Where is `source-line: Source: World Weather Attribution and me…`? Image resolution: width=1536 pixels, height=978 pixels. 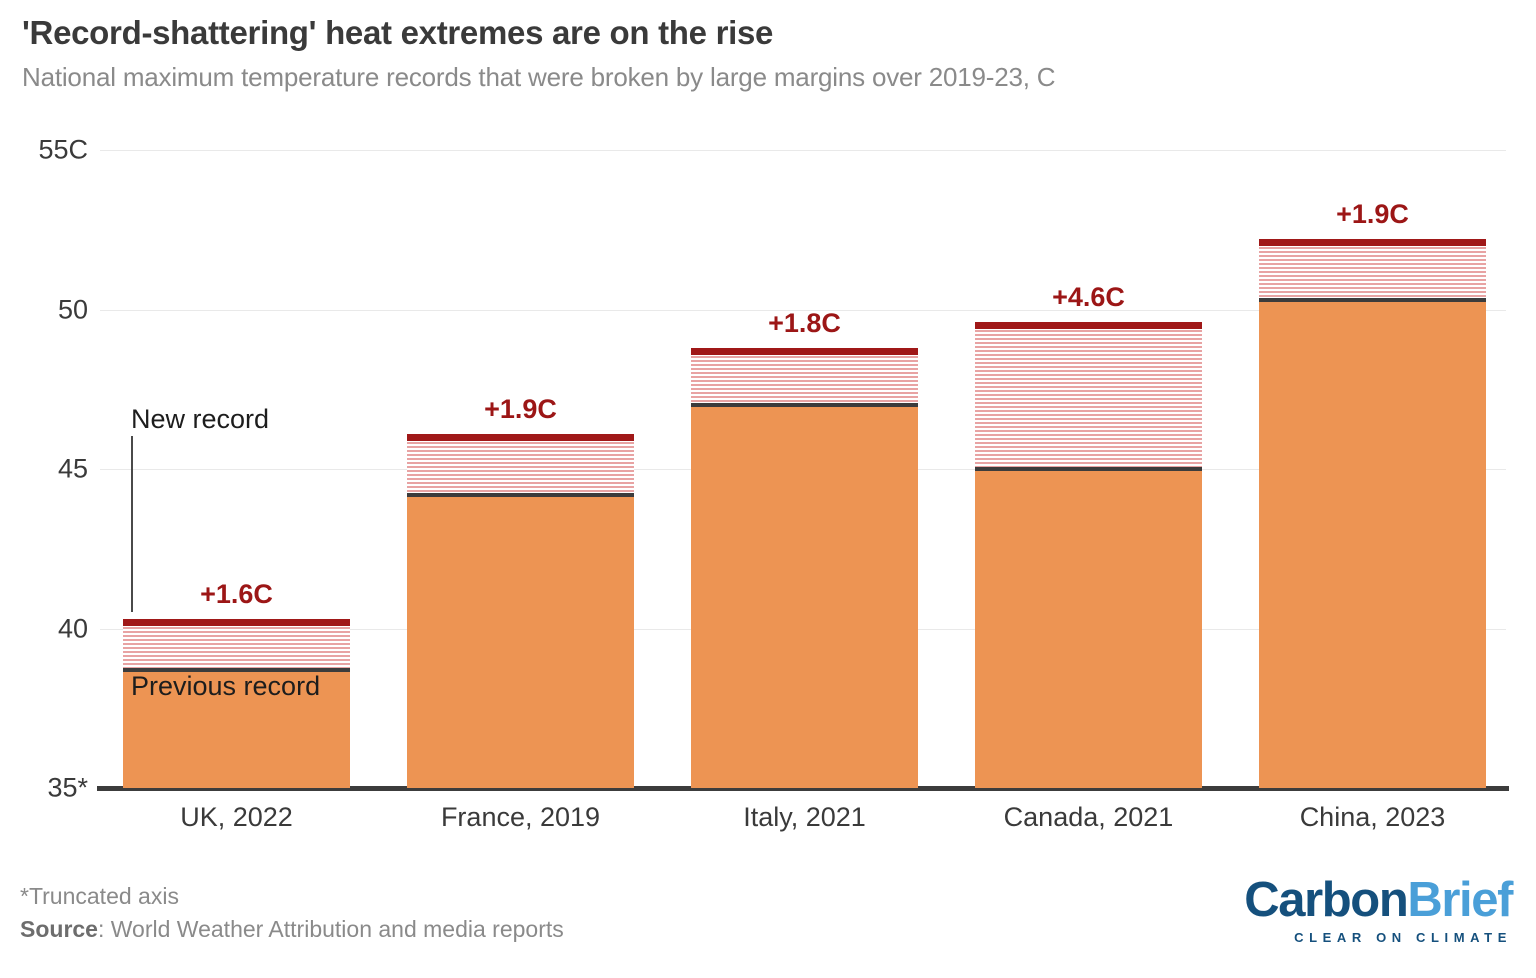
source-line: Source: World Weather Attribution and me… is located at coordinates (292, 929).